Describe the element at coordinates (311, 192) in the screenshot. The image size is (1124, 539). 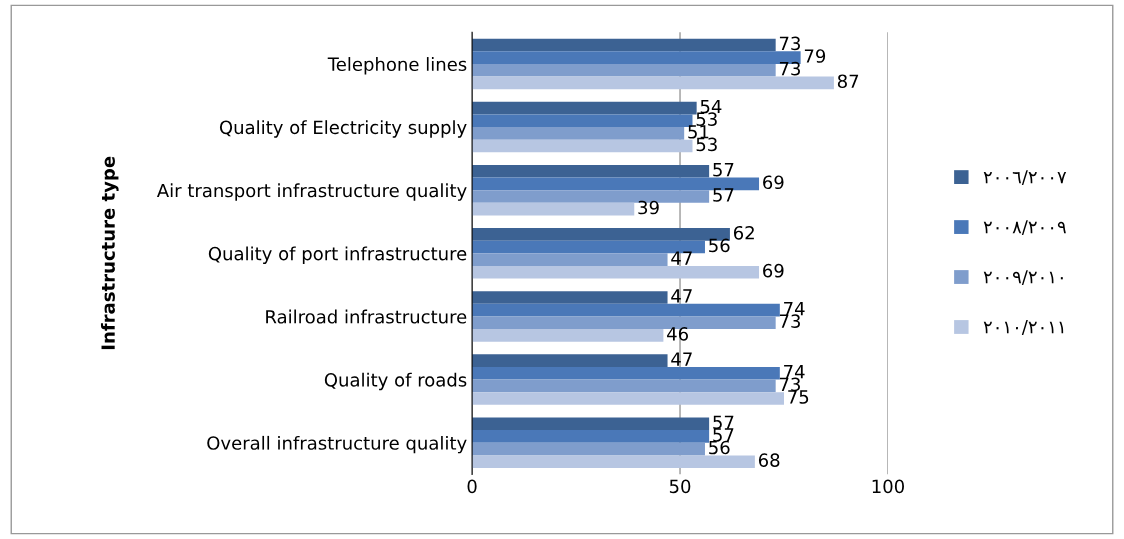
I see `y-tick-label: Air transport infrastructure quality` at that location.